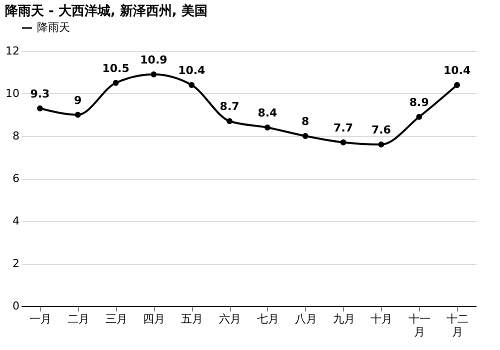  I want to click on data-label: 10.9, so click(154, 59).